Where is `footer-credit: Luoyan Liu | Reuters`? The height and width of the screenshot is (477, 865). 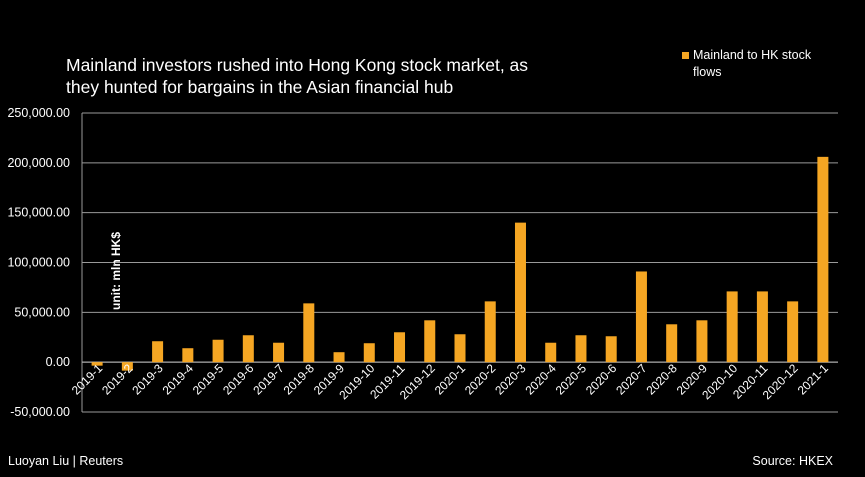 footer-credit: Luoyan Liu | Reuters is located at coordinates (66, 461).